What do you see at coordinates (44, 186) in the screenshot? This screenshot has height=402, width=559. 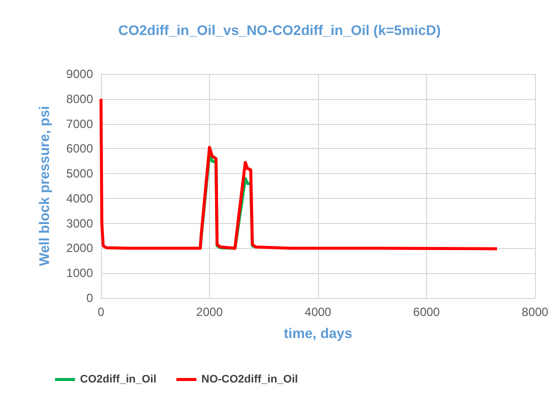 I see `y-axis-title: Well block pressure, psi` at bounding box center [44, 186].